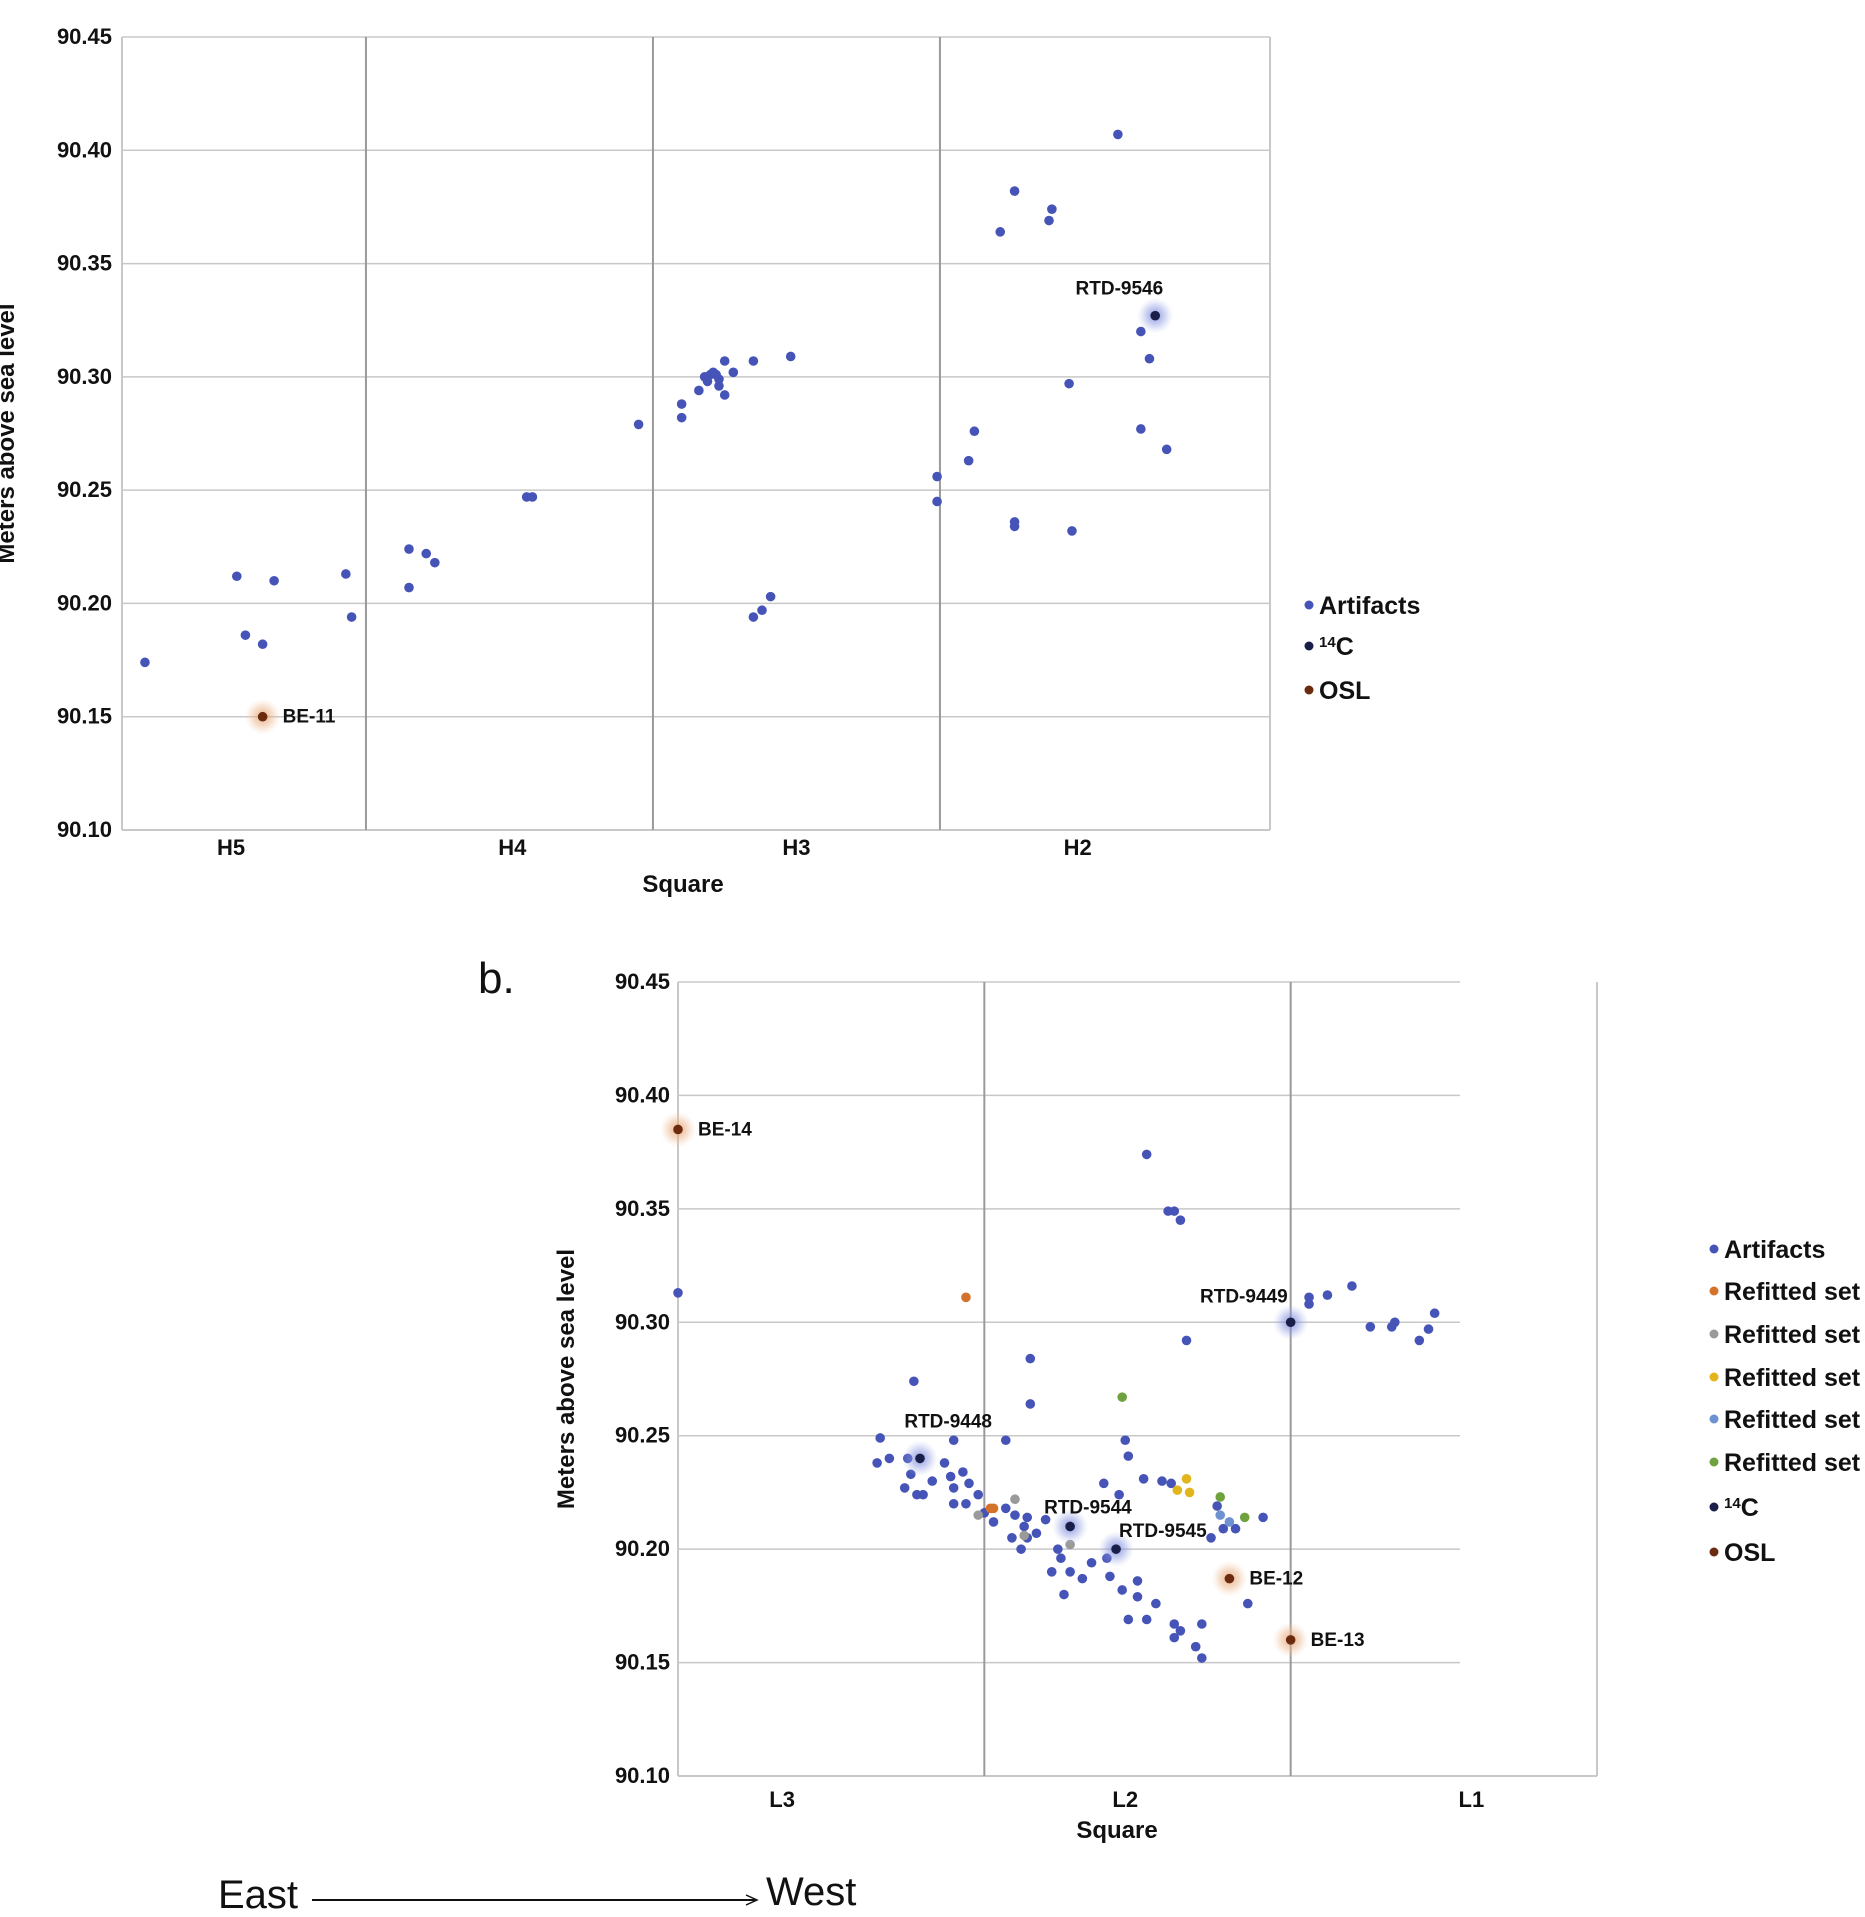 The image size is (1865, 1917). I want to click on x-tick-label: H4, so click(512, 847).